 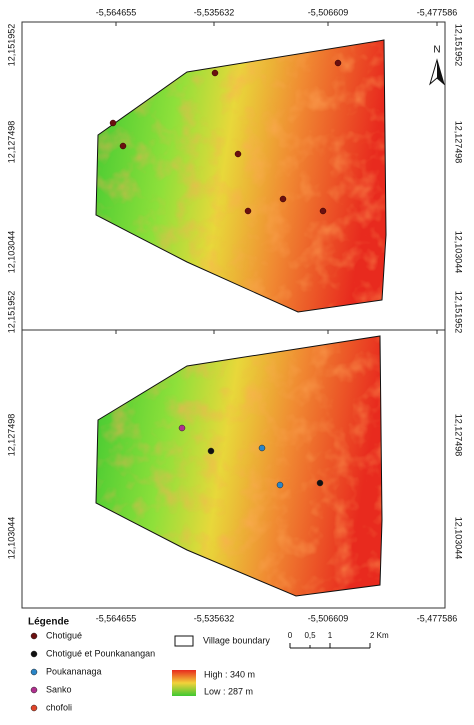 What do you see at coordinates (100, 653) in the screenshot?
I see `legend-label: Chotigué et Pounkanangan` at bounding box center [100, 653].